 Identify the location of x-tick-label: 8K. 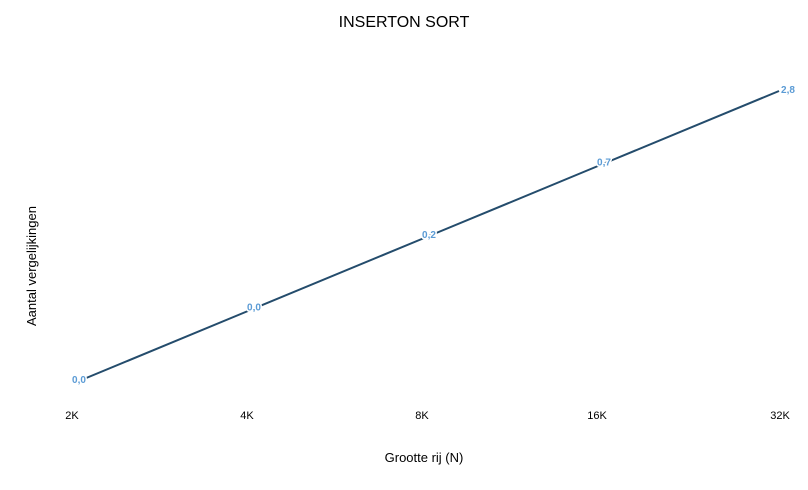
(422, 416).